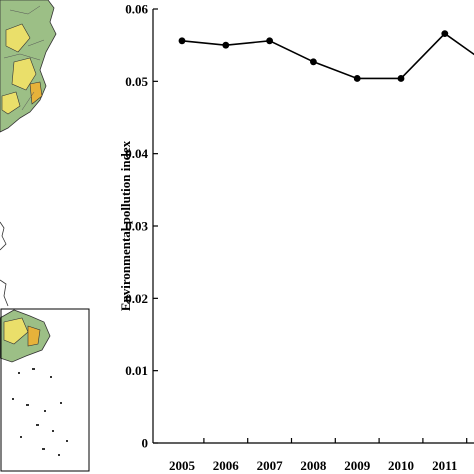 The height and width of the screenshot is (474, 474). I want to click on map-inset-frame, so click(45, 390).